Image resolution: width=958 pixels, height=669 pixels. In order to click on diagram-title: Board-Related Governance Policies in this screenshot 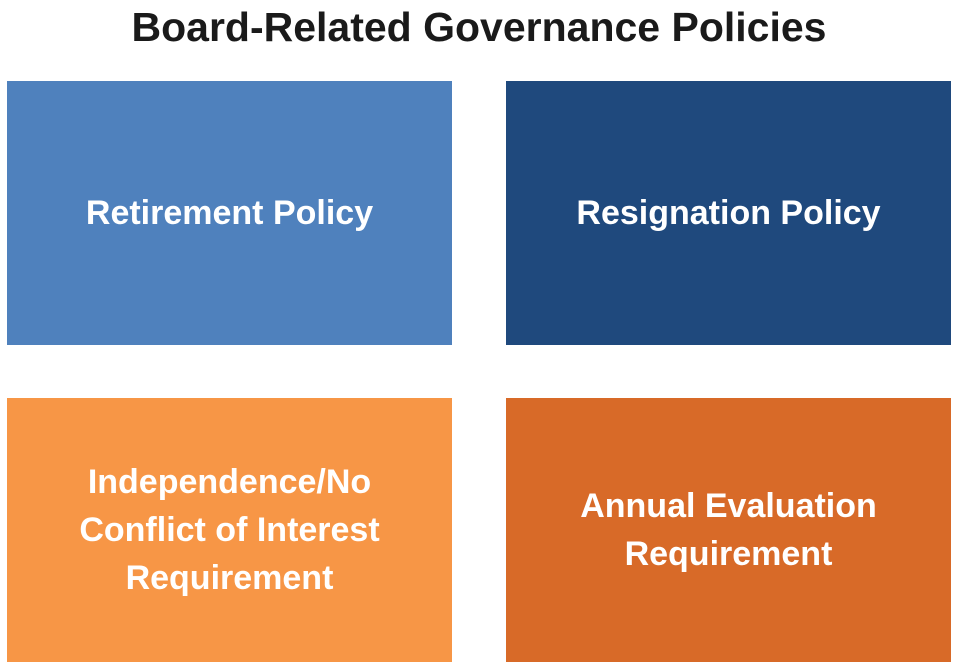, I will do `click(479, 27)`.